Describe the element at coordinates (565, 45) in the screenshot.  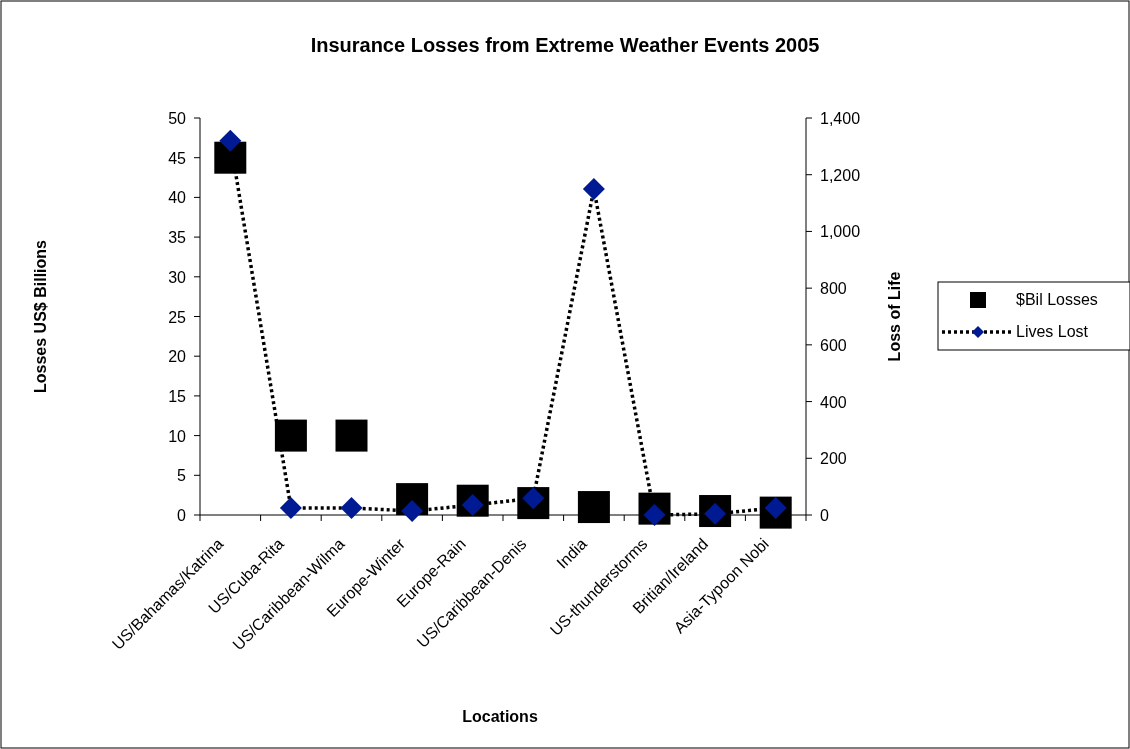
I see `chart-title: Insurance Losses from Extreme Weather Events 2005` at that location.